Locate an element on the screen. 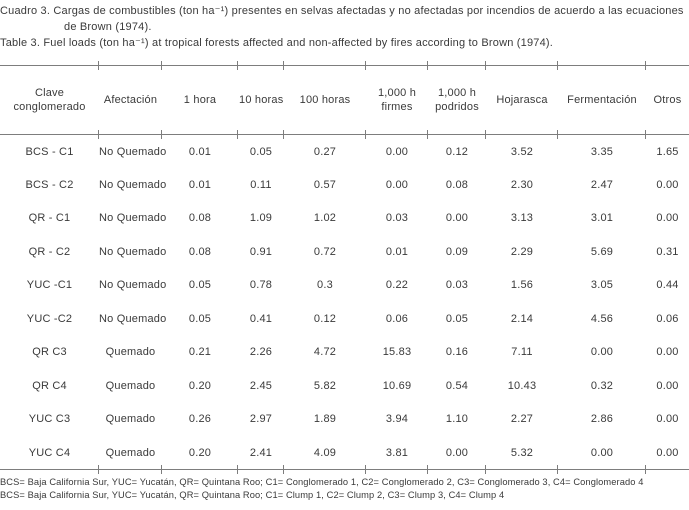  value-cell: 0.32 is located at coordinates (602, 385).